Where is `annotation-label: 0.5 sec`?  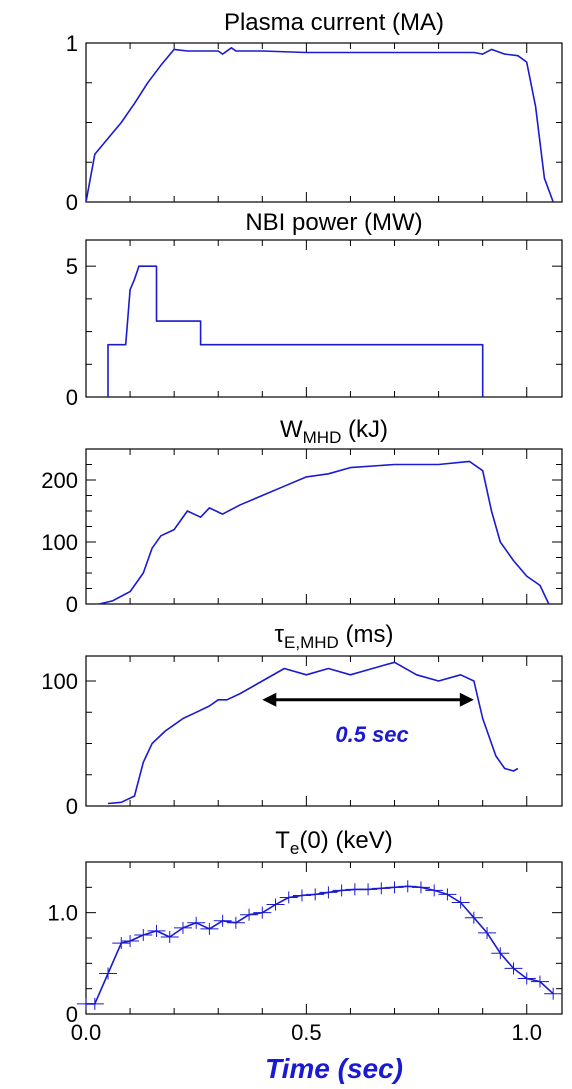 annotation-label: 0.5 sec is located at coordinates (371, 734).